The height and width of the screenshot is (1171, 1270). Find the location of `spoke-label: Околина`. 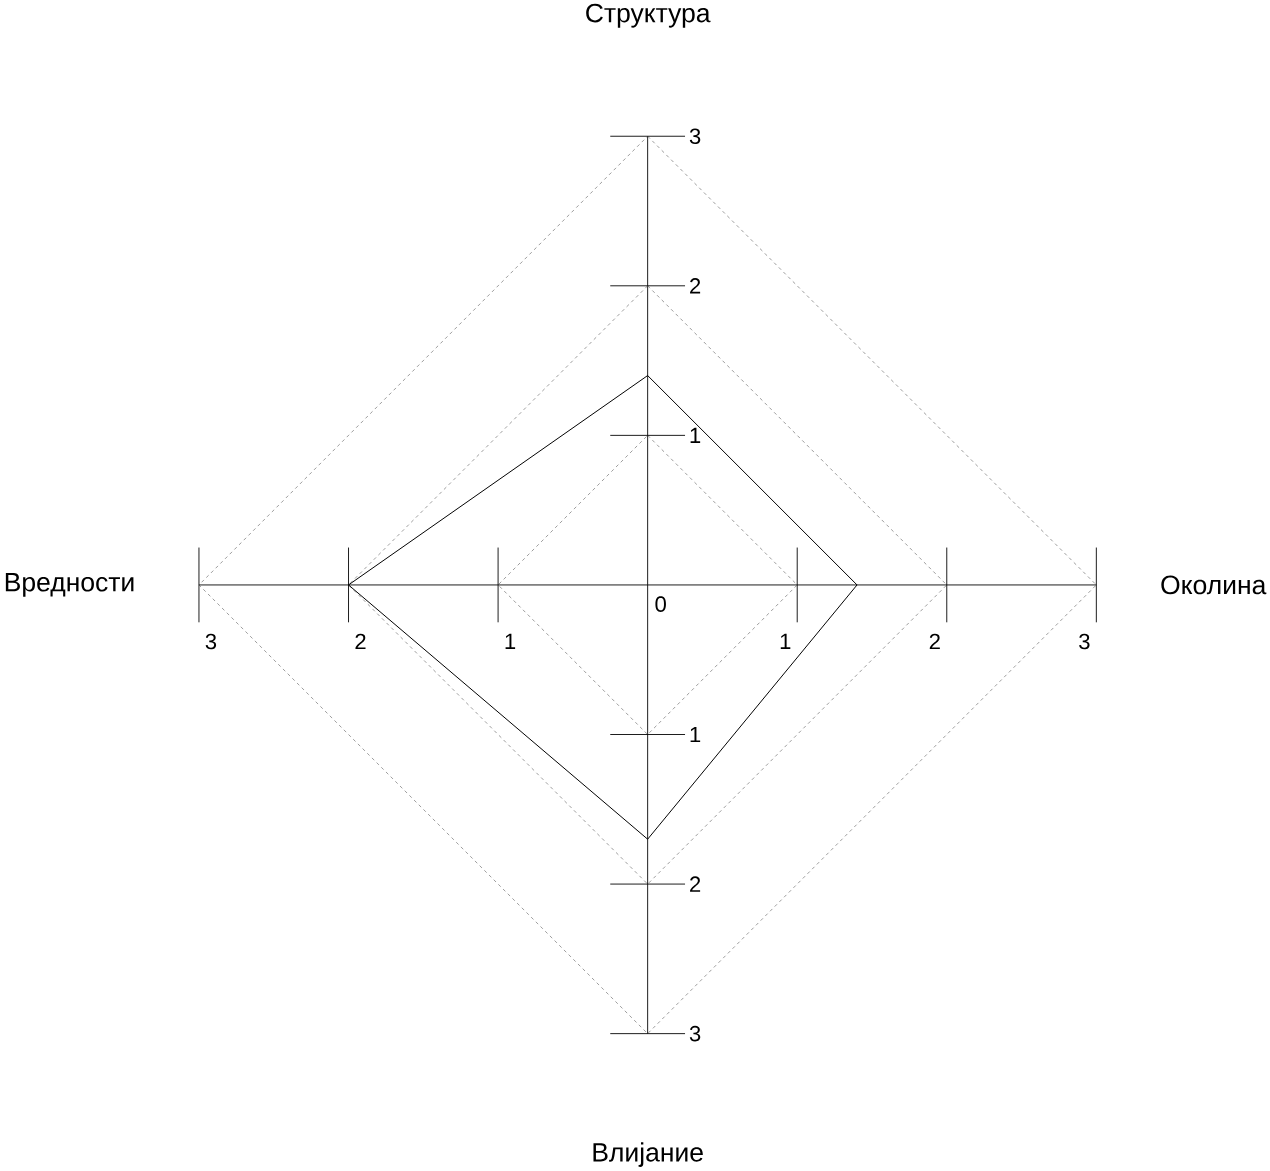

spoke-label: Околина is located at coordinates (1214, 585).